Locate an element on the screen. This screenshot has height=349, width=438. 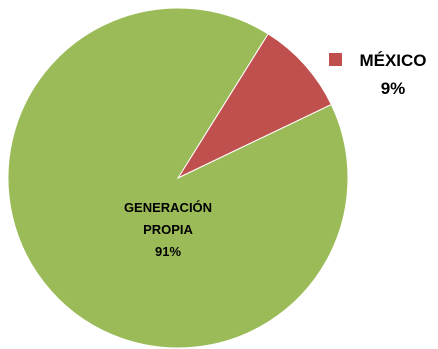
generacion-propia-label-percent: 91% is located at coordinates (168, 251).